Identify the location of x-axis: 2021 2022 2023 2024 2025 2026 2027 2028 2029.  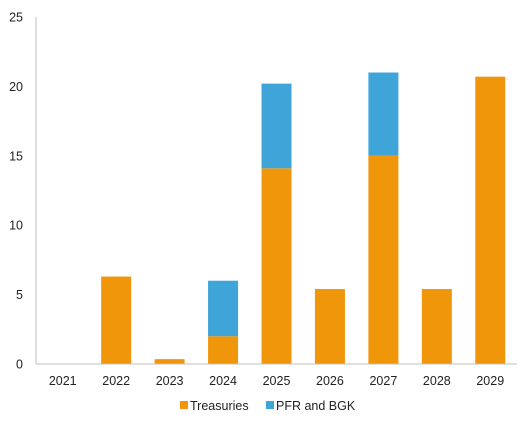
(276, 375).